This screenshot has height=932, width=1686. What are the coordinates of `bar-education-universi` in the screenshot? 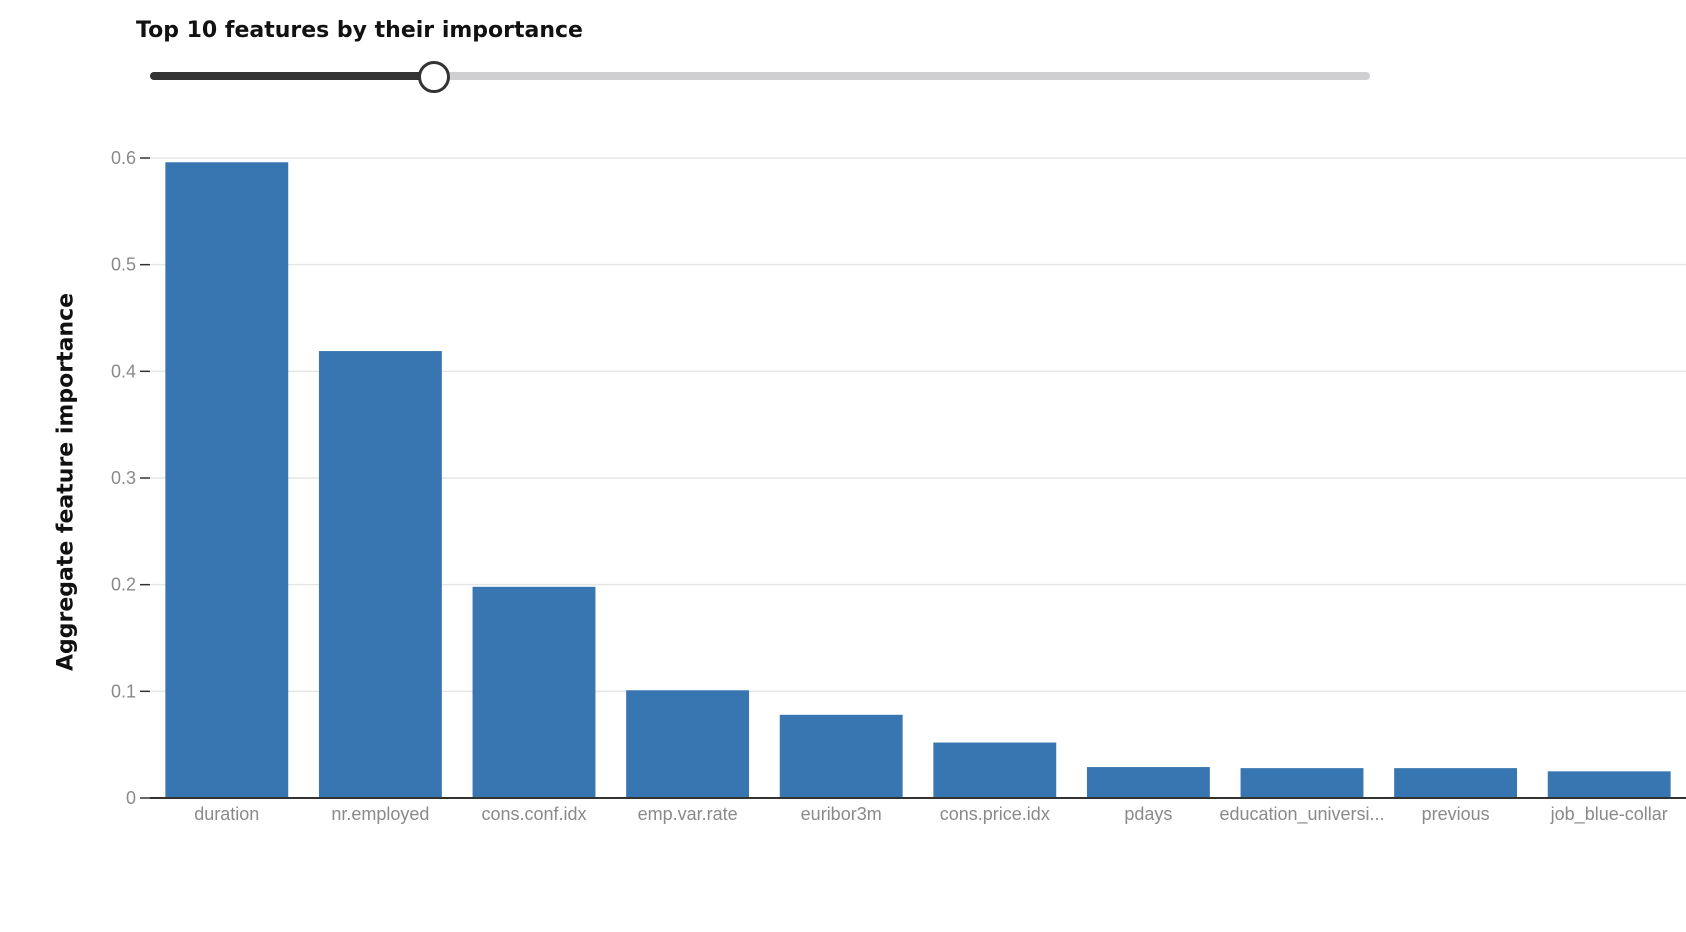 It's located at (1302, 783).